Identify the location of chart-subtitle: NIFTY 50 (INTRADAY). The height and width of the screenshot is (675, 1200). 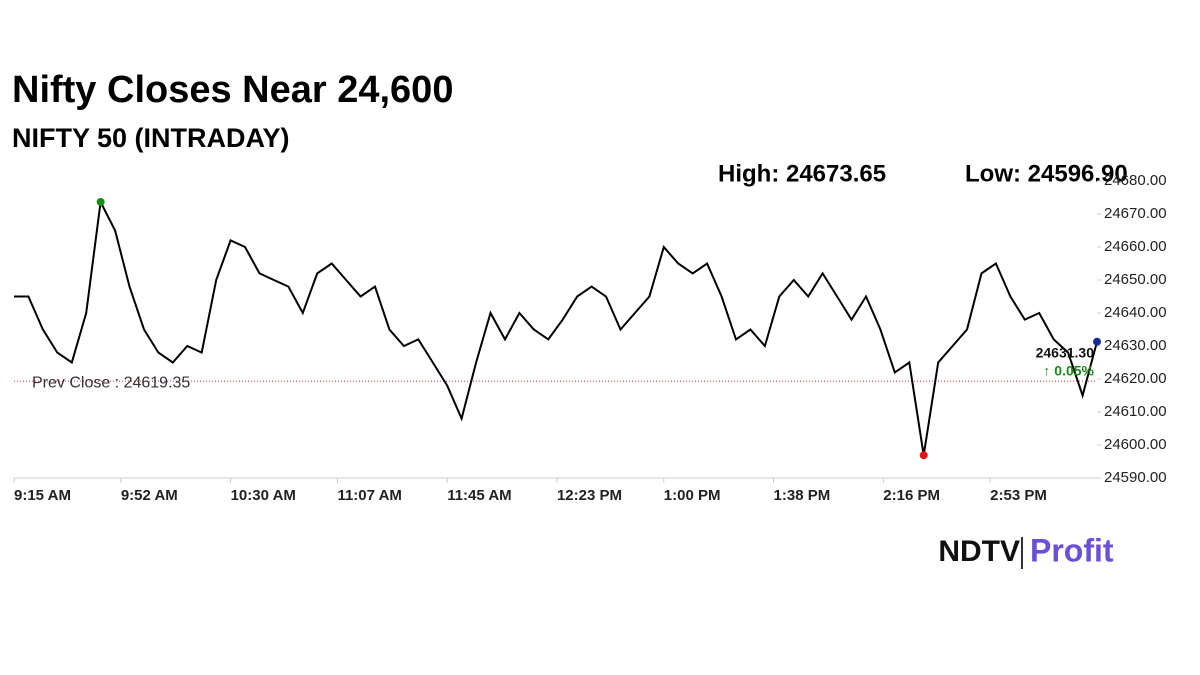
(151, 138).